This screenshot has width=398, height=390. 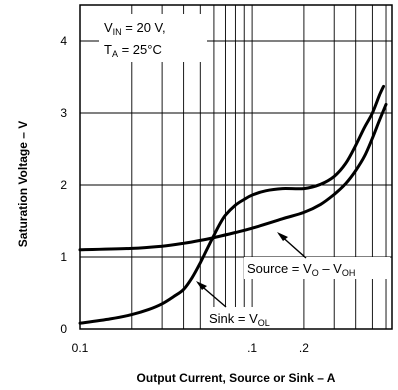 I want to click on x-tick-label: .1, so click(x=252, y=348).